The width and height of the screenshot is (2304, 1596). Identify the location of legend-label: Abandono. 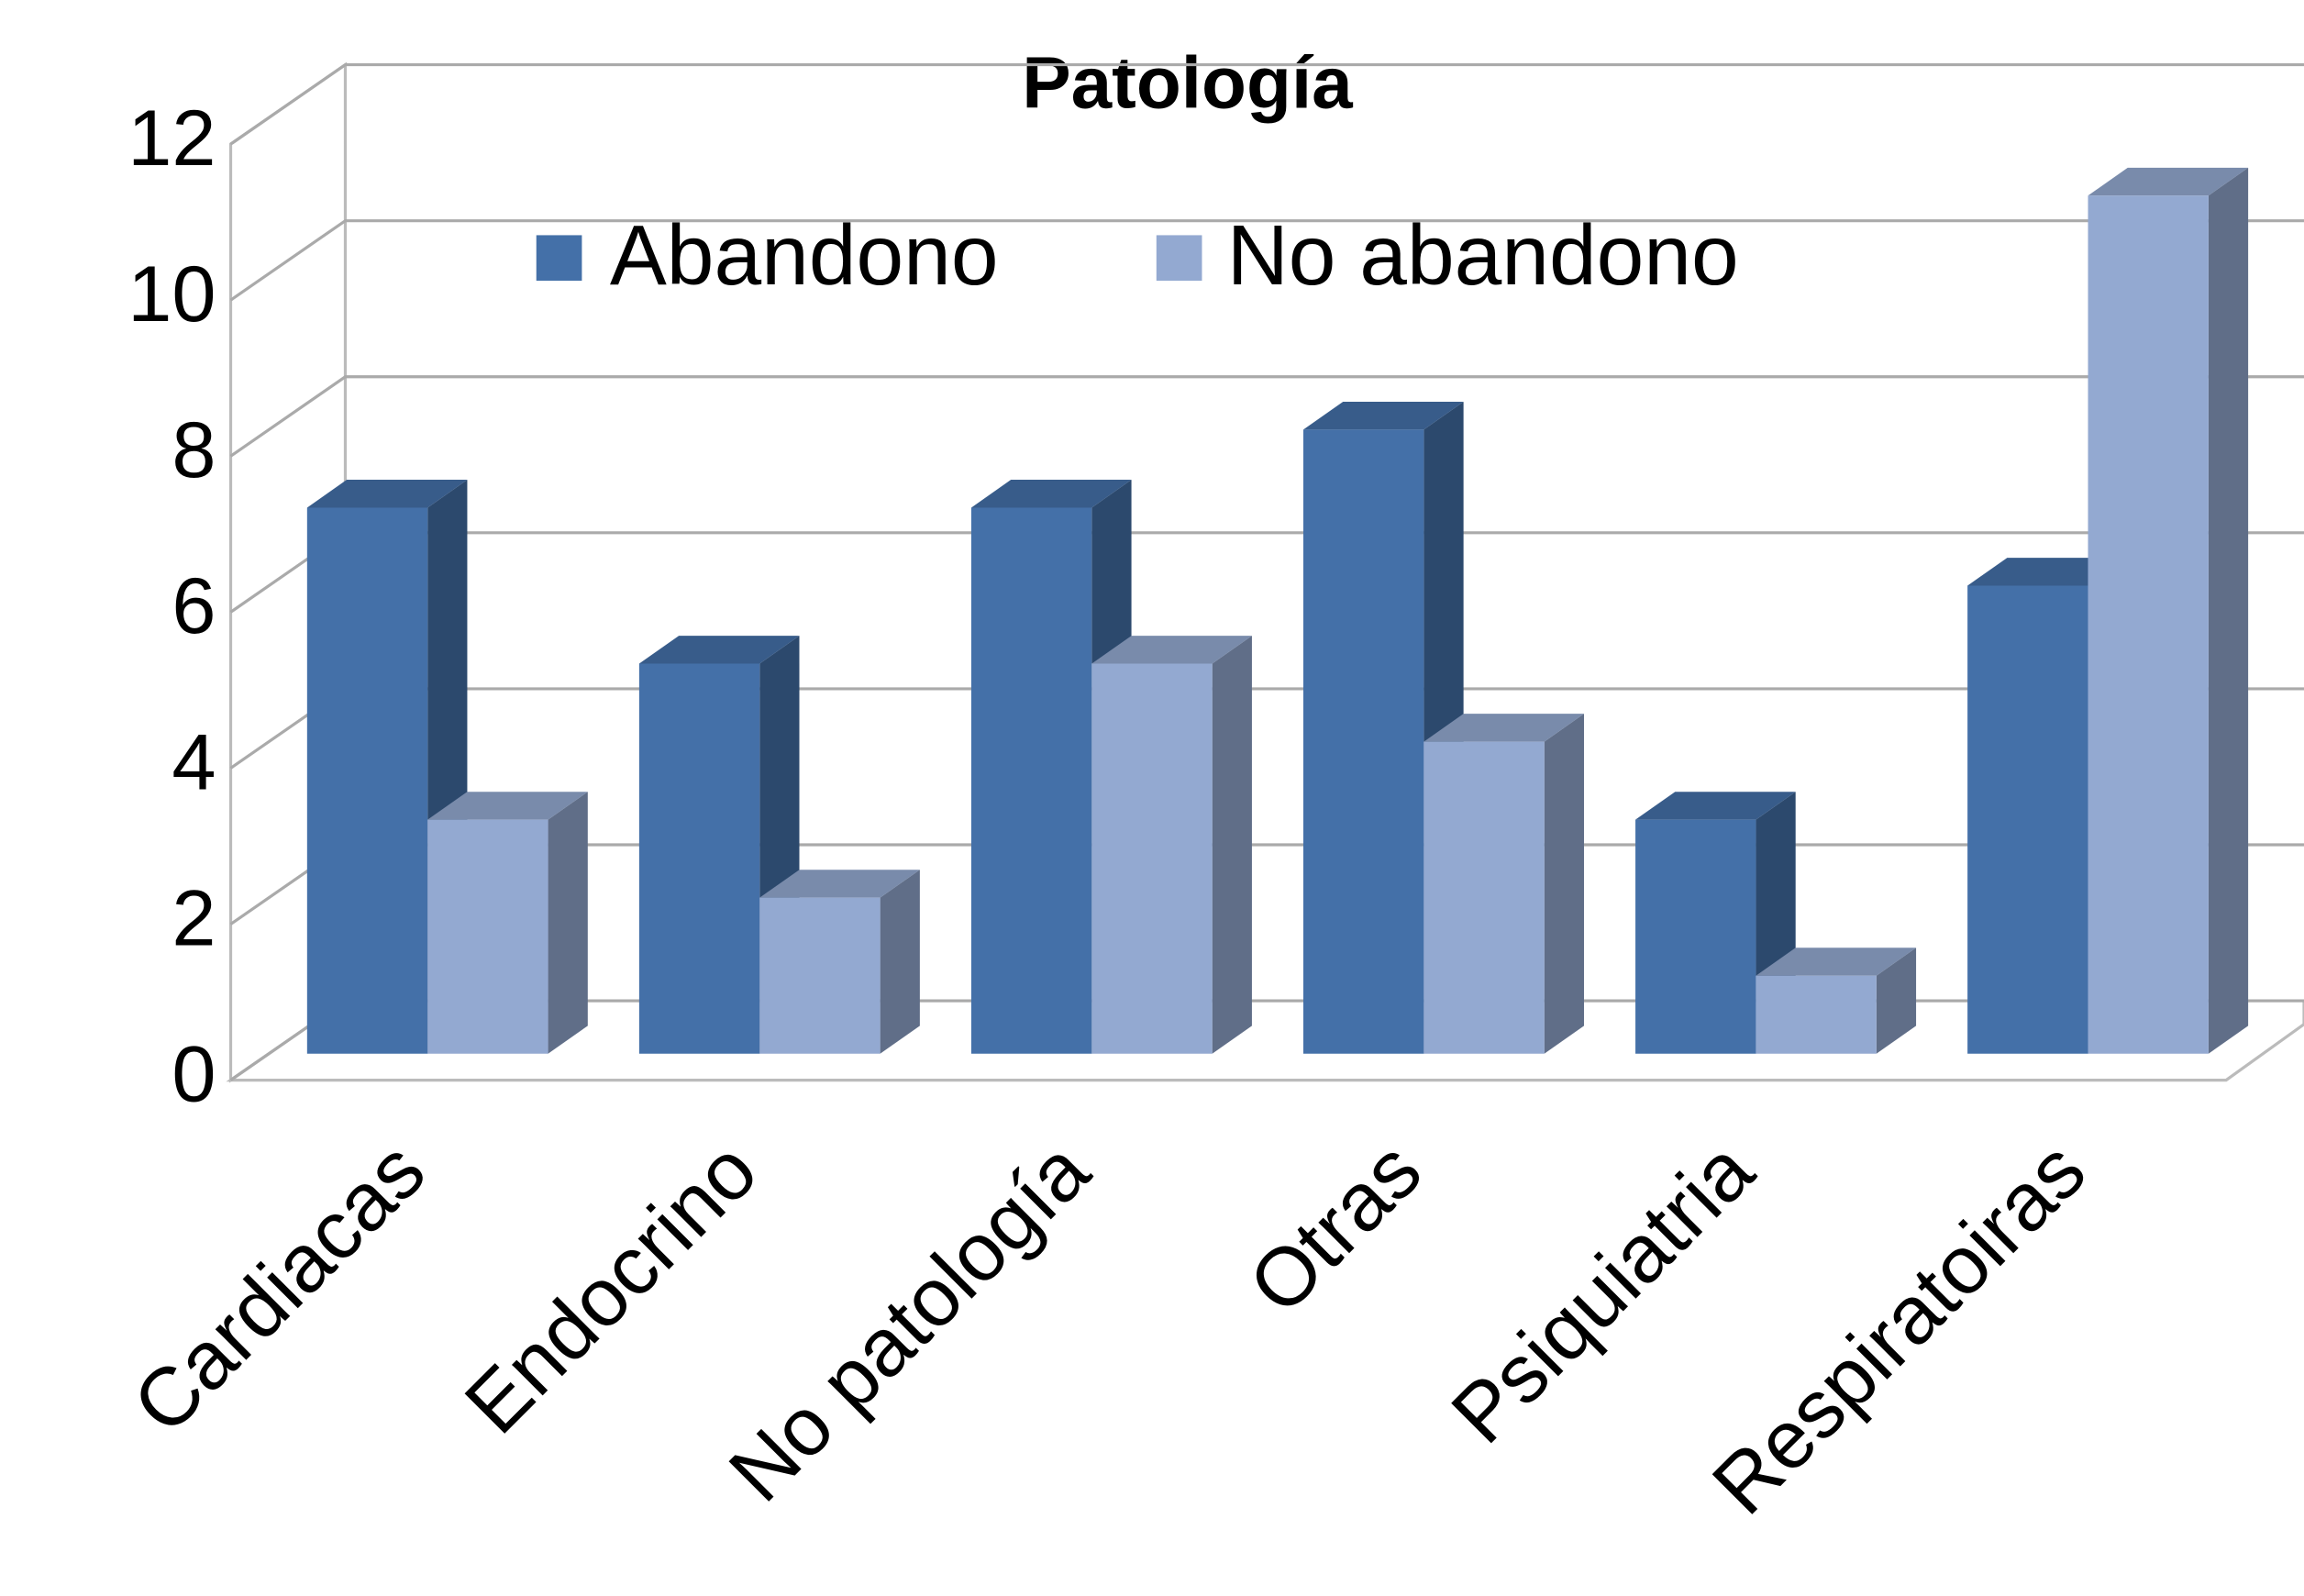
(804, 255).